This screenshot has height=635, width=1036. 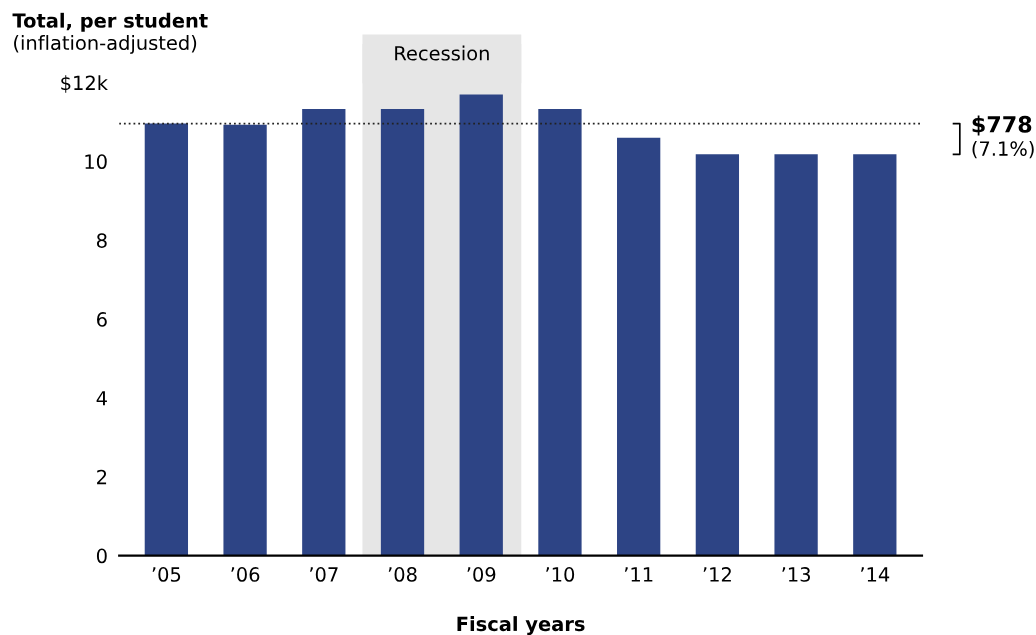 I want to click on x-axis-title: Fiscal years, so click(x=521, y=625).